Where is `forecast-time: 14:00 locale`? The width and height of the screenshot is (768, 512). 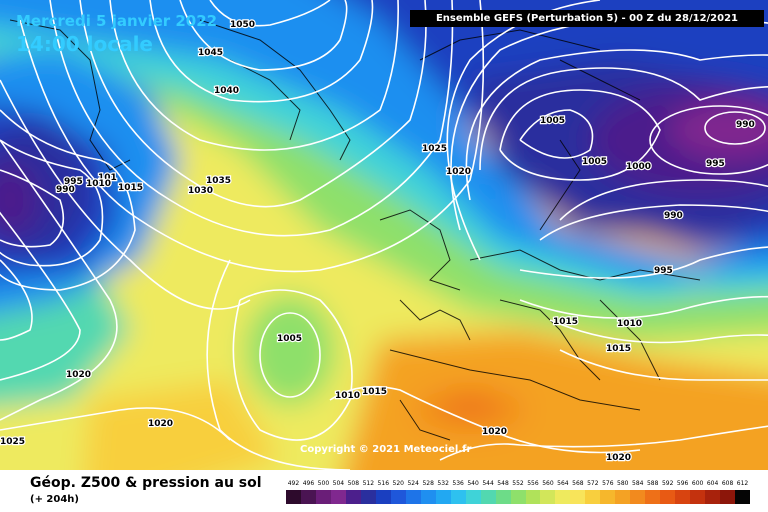
forecast-time: 14:00 locale is located at coordinates (84, 44).